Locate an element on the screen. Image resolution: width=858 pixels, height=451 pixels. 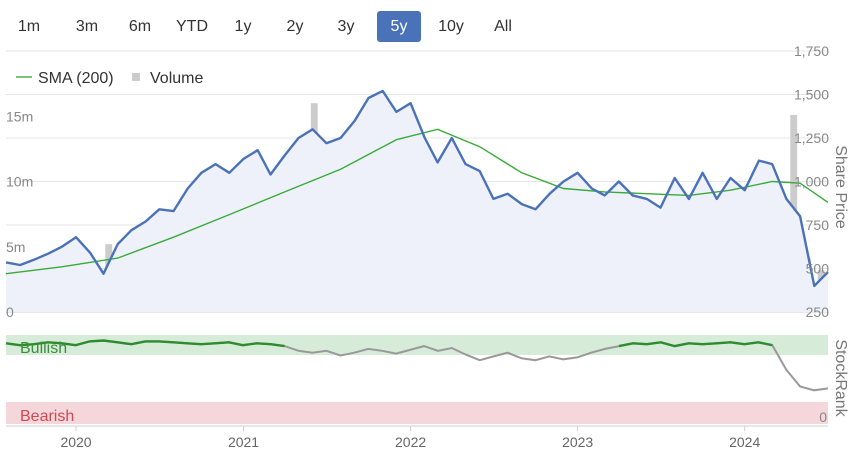
stockrank-tick-label: 0 is located at coordinates (823, 417).